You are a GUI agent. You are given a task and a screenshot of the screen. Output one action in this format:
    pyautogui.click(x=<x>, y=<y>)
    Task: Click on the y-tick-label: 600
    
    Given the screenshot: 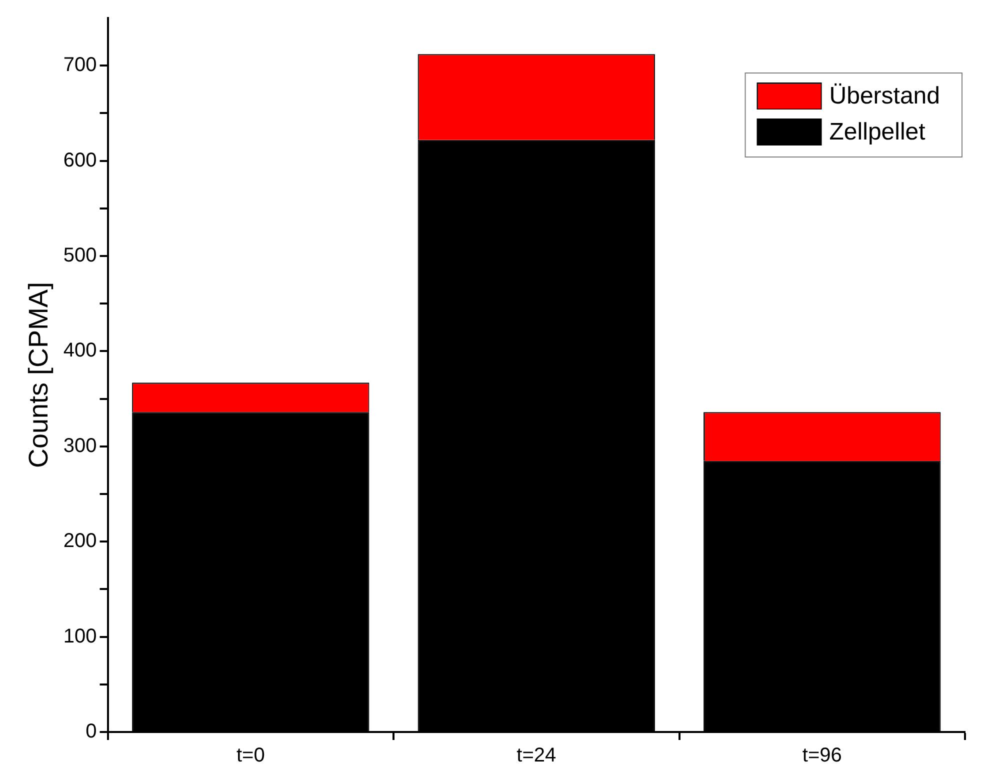 What is the action you would take?
    pyautogui.click(x=80, y=160)
    